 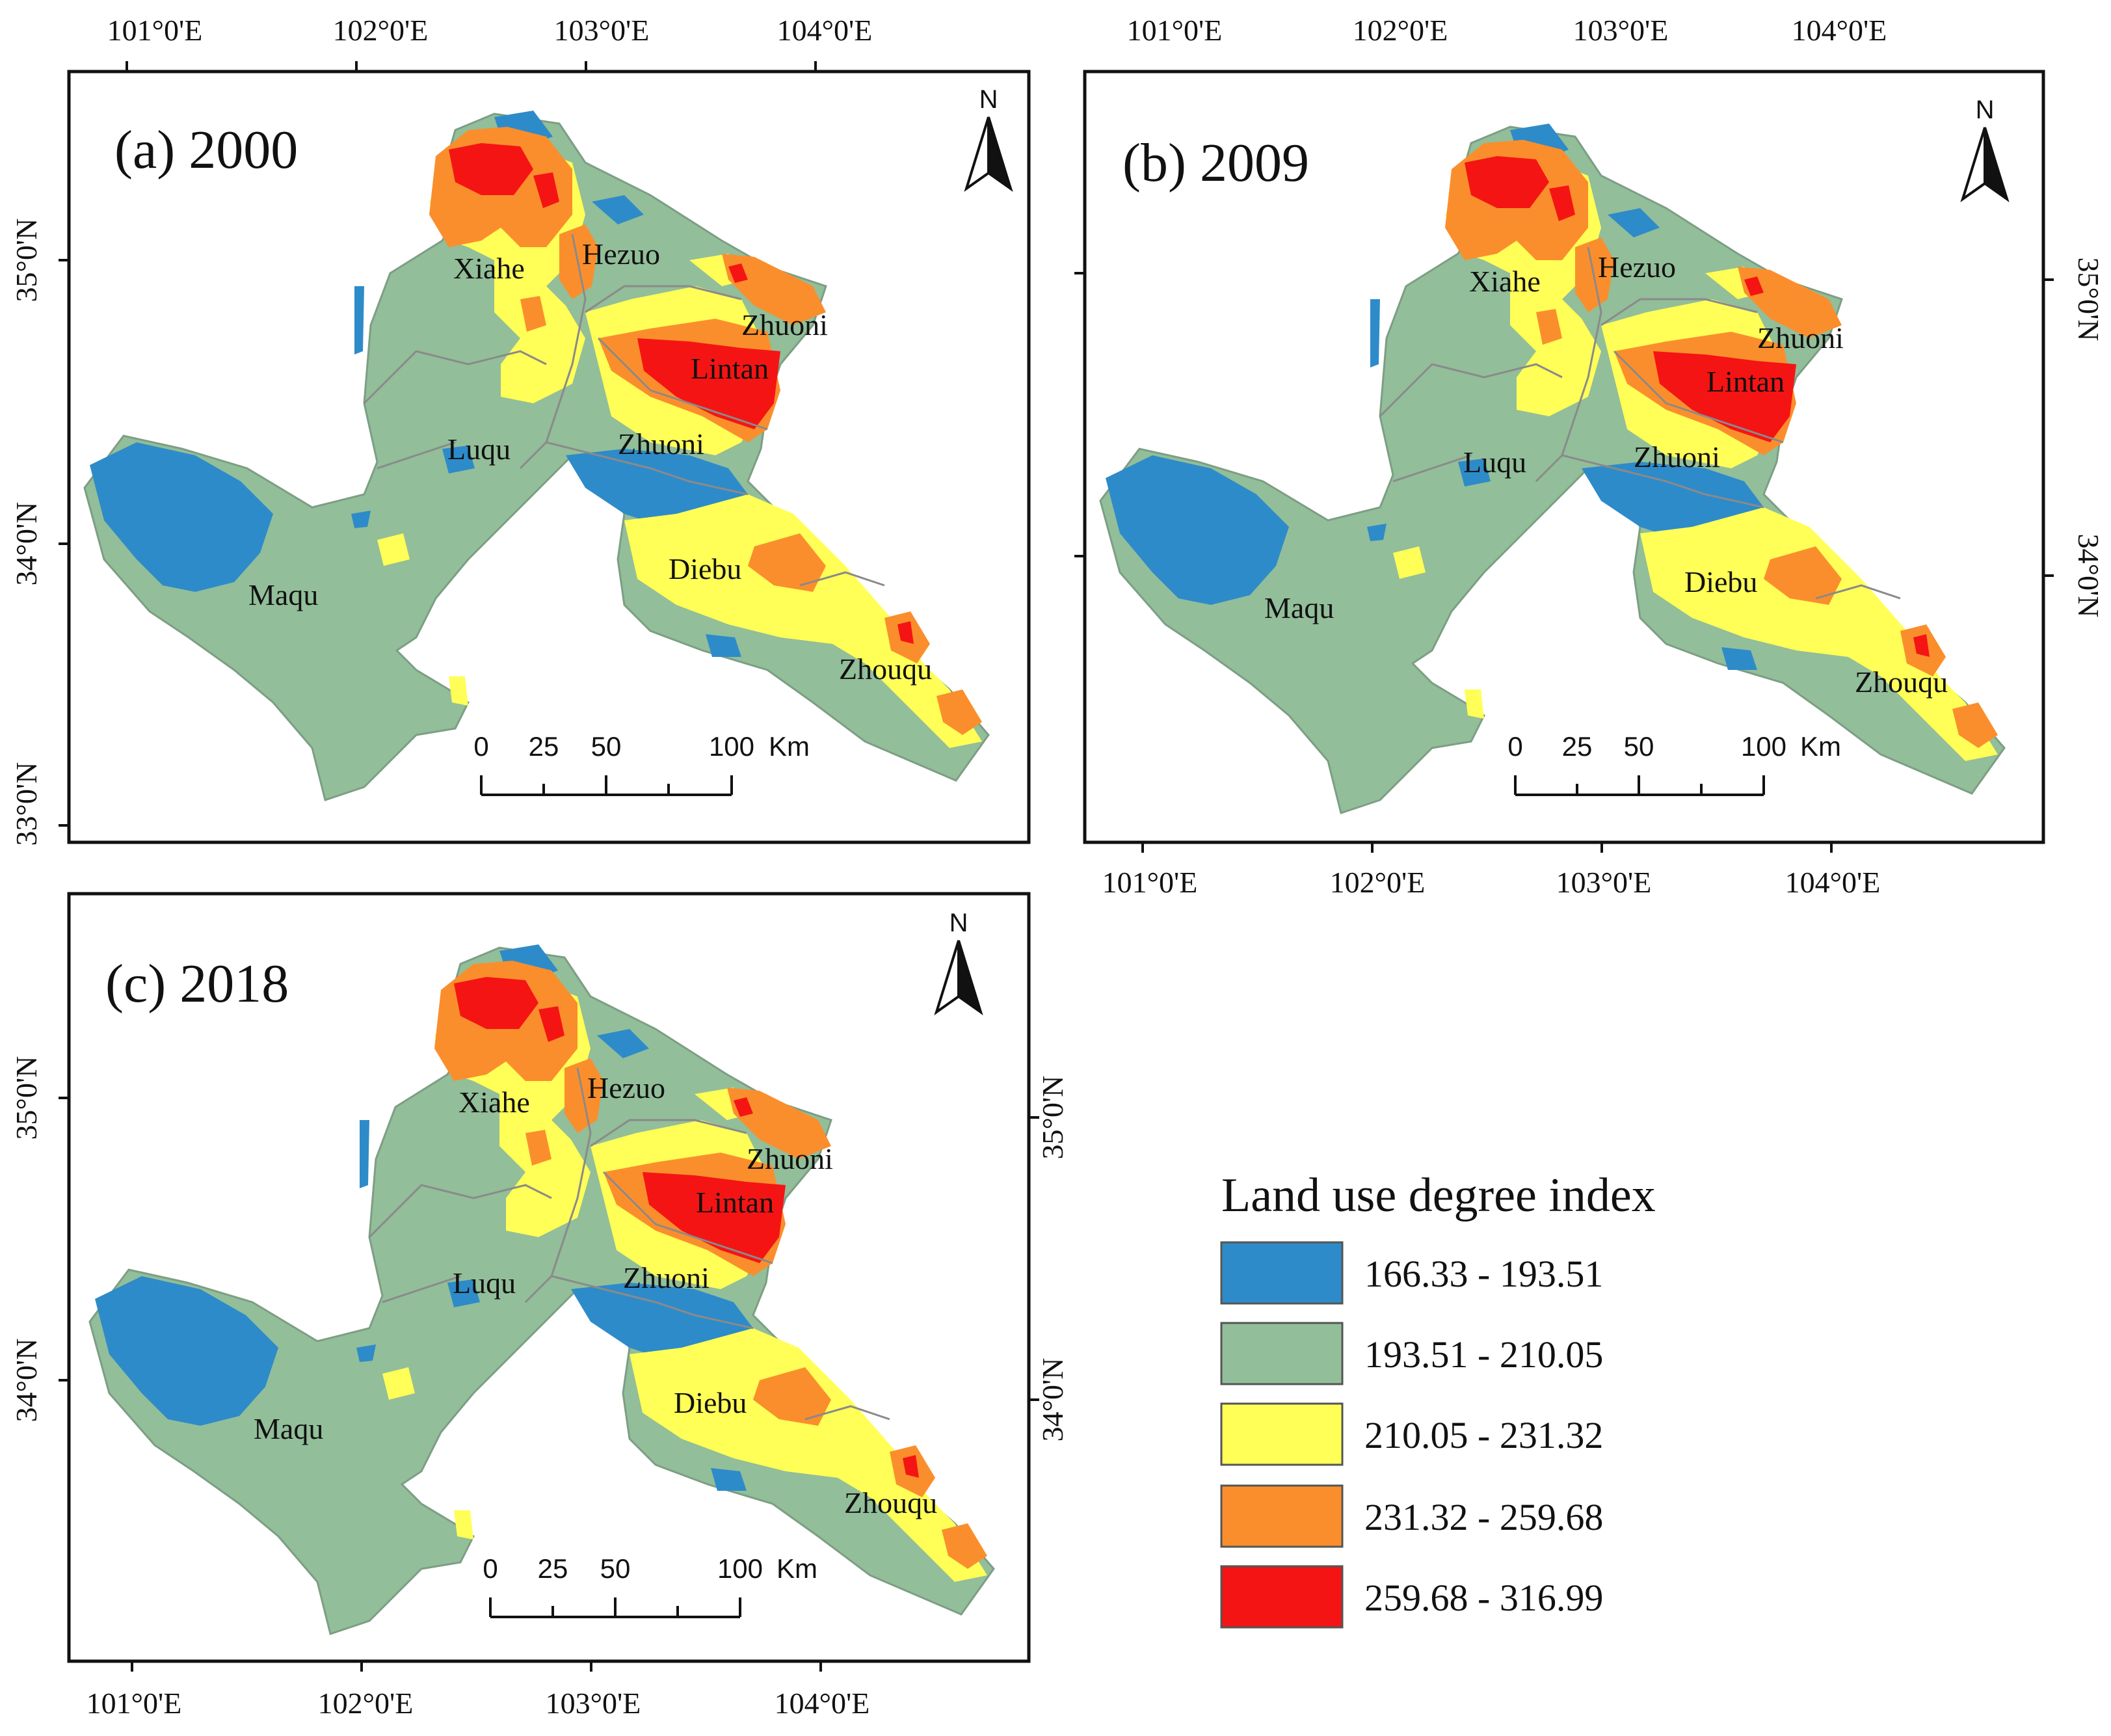 I want to click on legend-item: 231.32 - 259.68, so click(x=1411, y=1516).